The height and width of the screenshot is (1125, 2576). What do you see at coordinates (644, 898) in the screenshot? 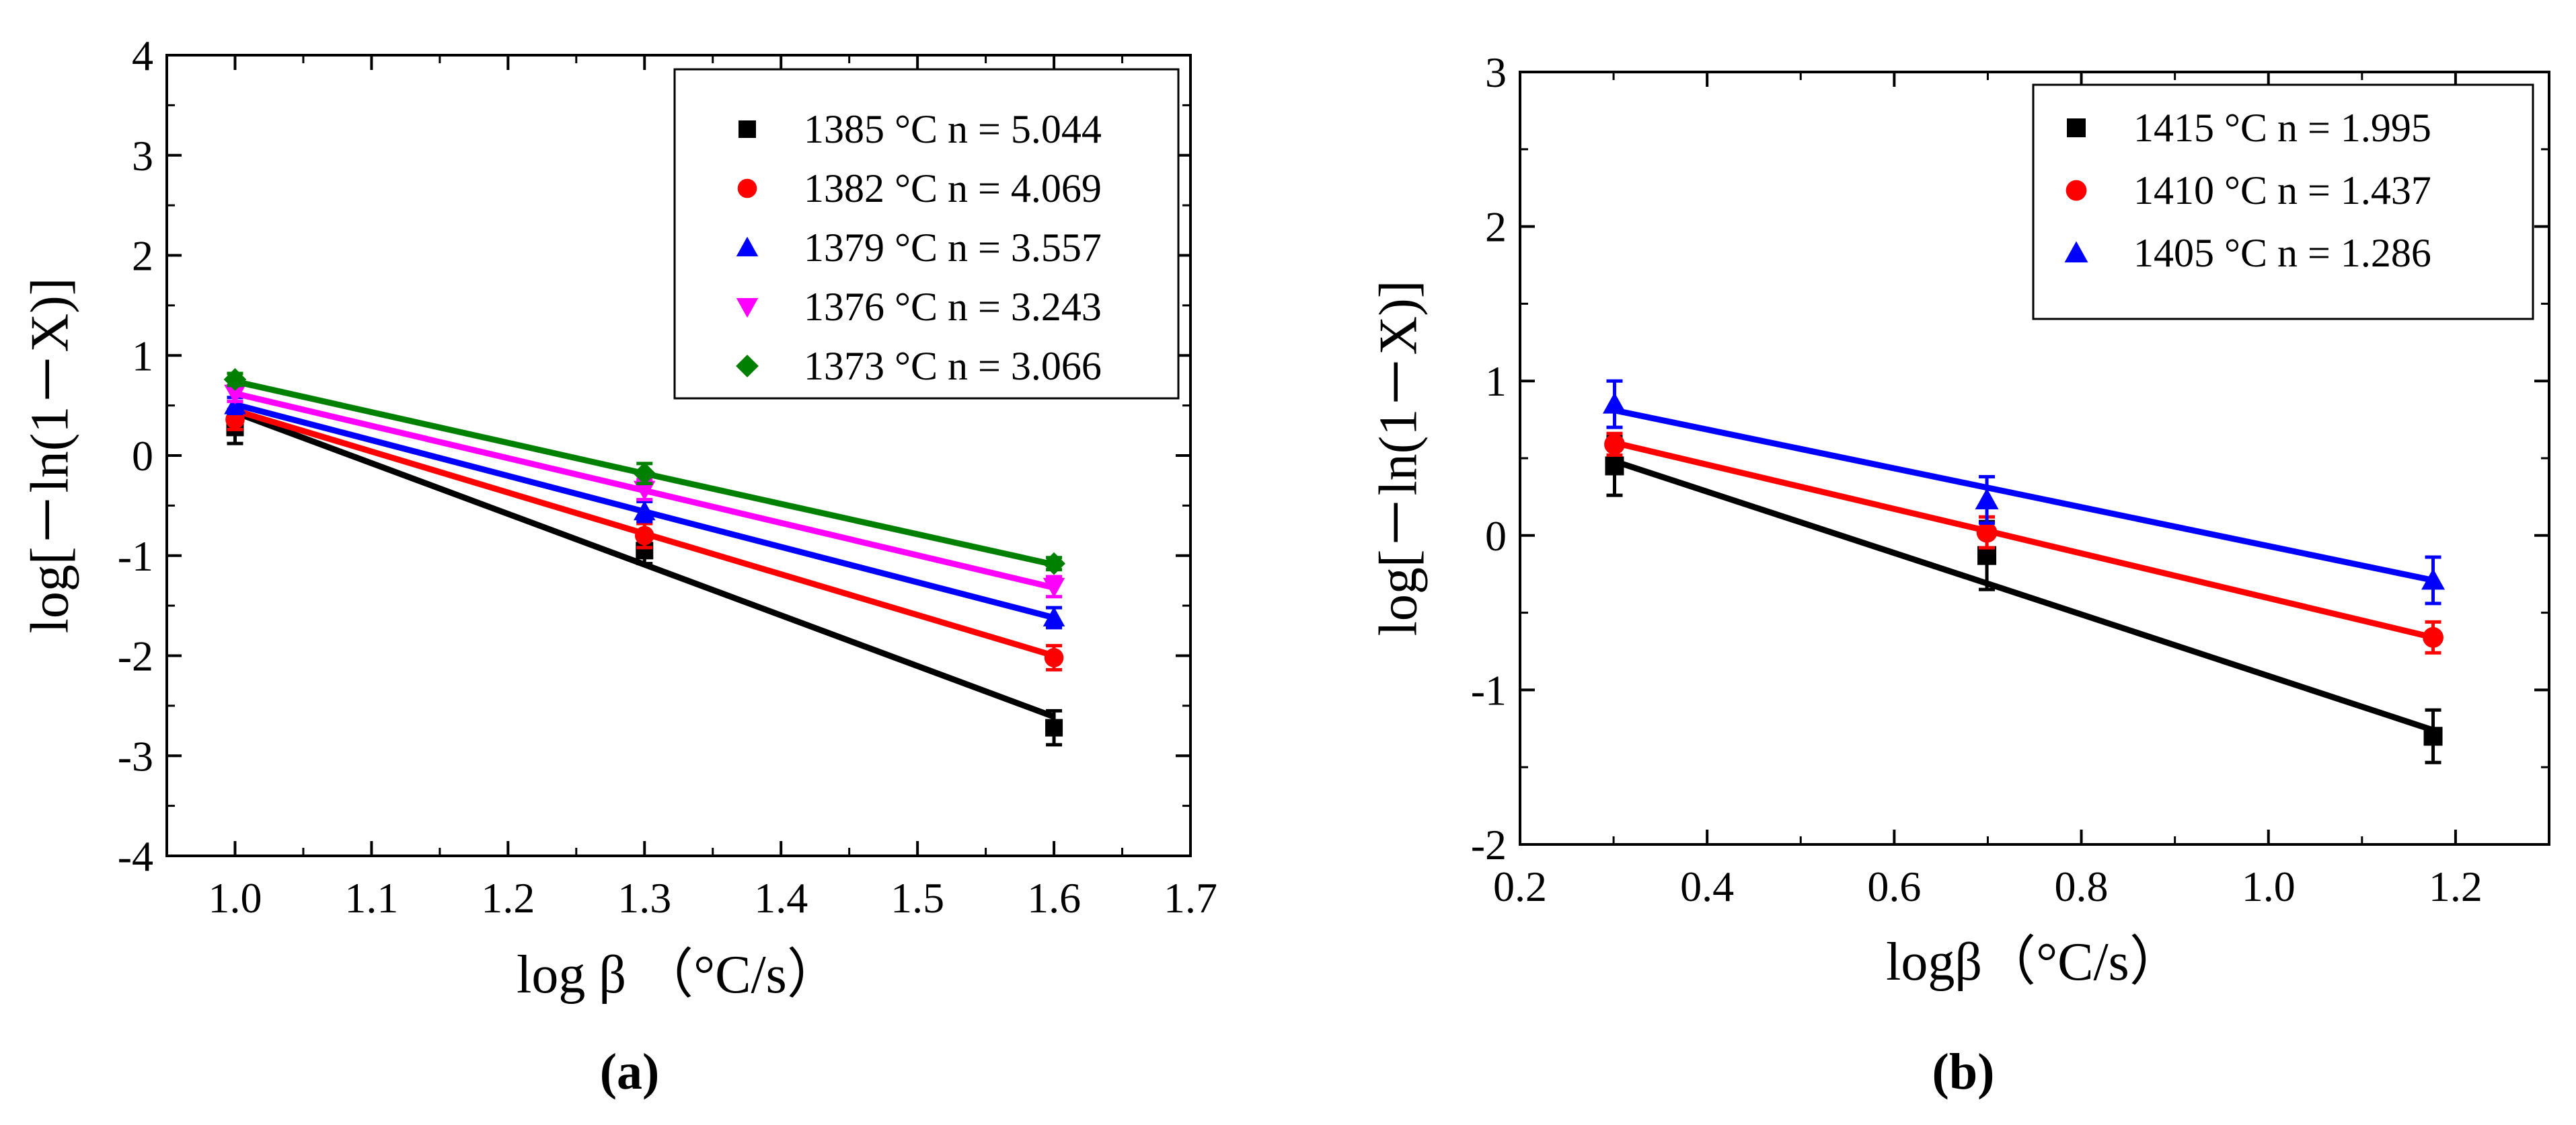
I see `x-tick-label: 1.3` at bounding box center [644, 898].